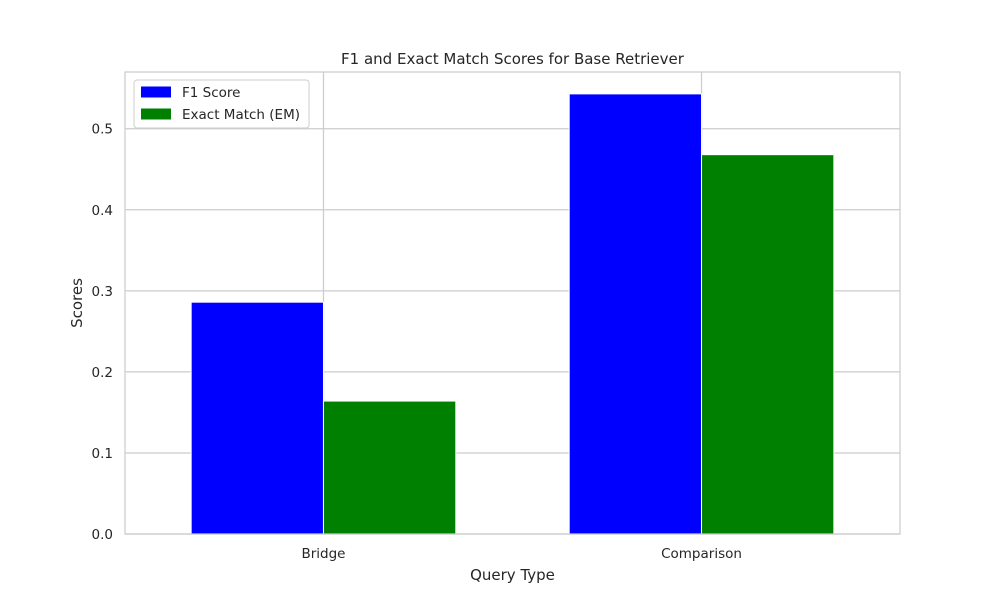 The image size is (1000, 604). What do you see at coordinates (241, 115) in the screenshot?
I see `legend-label: Exact Match (EM)` at bounding box center [241, 115].